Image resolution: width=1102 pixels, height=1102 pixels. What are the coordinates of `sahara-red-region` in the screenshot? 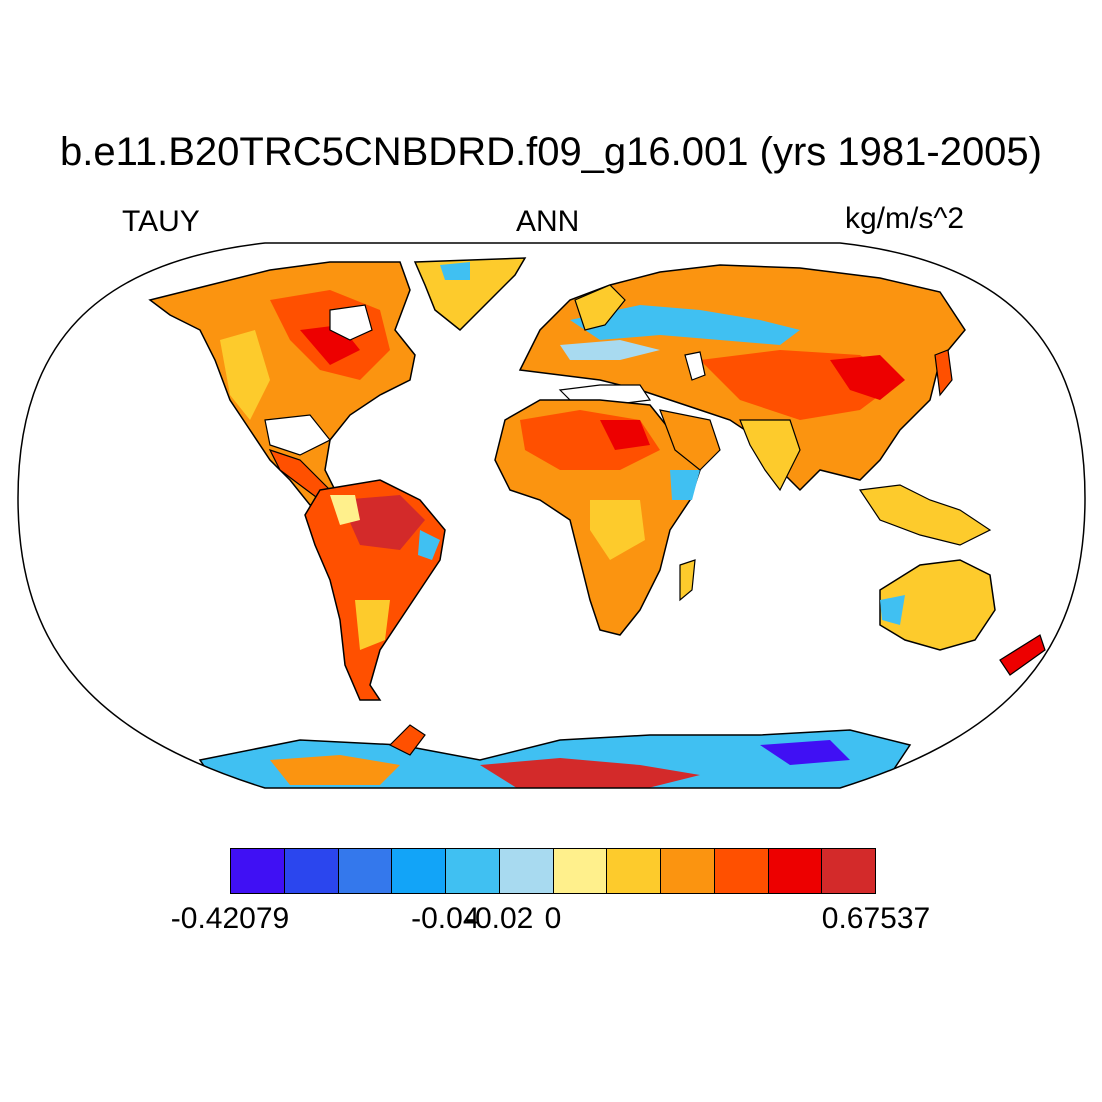 It's located at (625, 435).